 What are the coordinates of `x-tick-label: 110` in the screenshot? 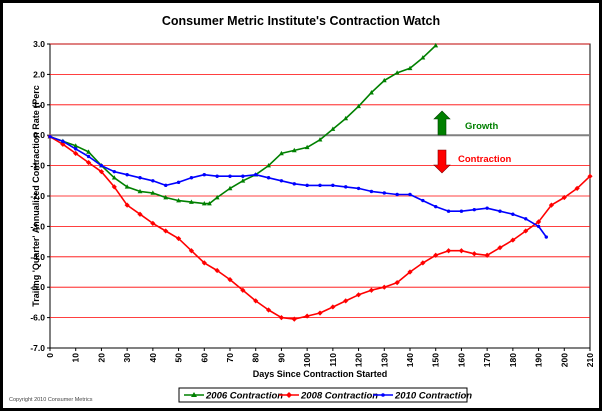 It's located at (333, 360).